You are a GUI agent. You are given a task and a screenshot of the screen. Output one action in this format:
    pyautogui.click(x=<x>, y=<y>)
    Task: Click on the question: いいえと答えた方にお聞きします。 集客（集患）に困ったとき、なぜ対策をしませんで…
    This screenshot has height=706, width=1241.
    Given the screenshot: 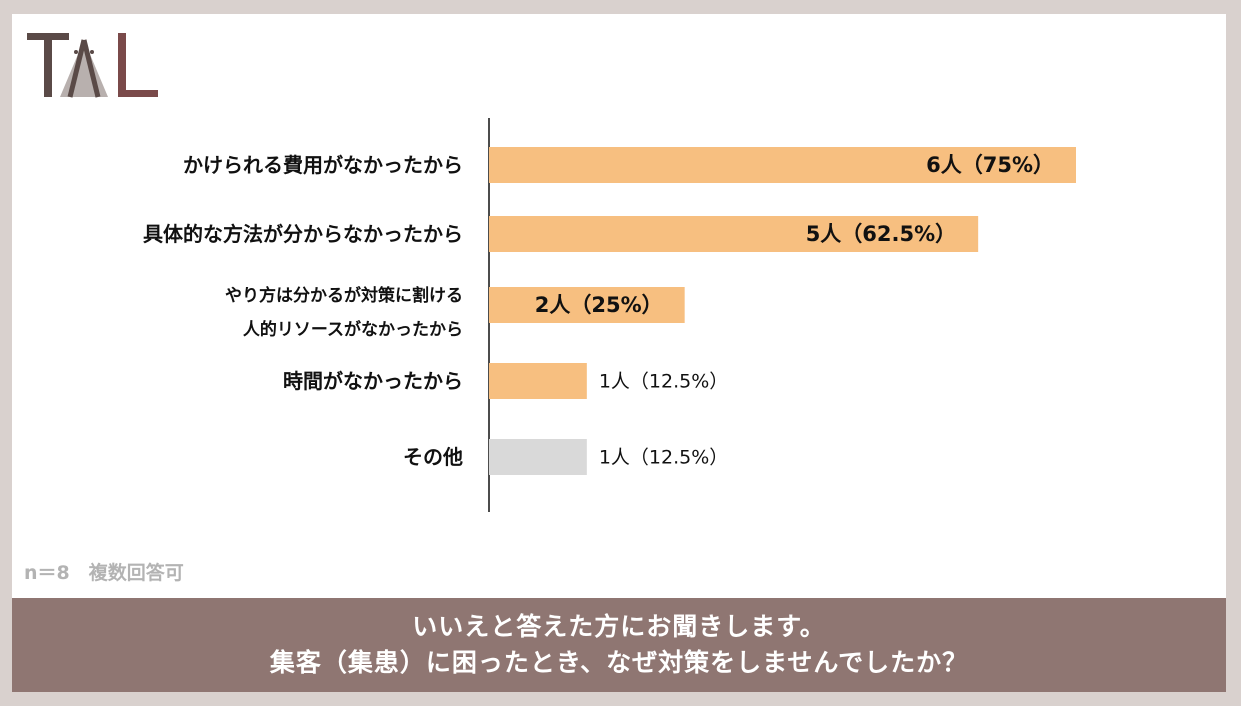 What is the action you would take?
    pyautogui.click(x=619, y=645)
    